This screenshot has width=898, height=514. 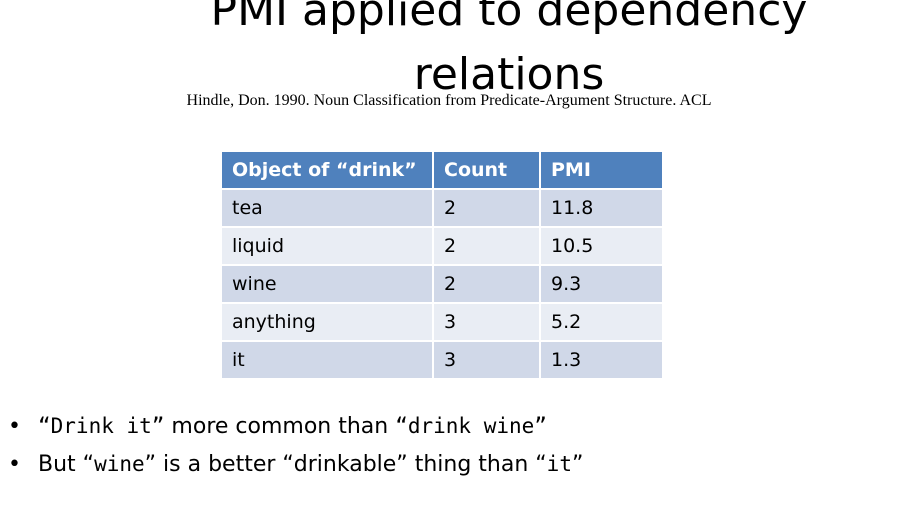 What do you see at coordinates (66, 464) in the screenshot?
I see `bullet-text: But “` at bounding box center [66, 464].